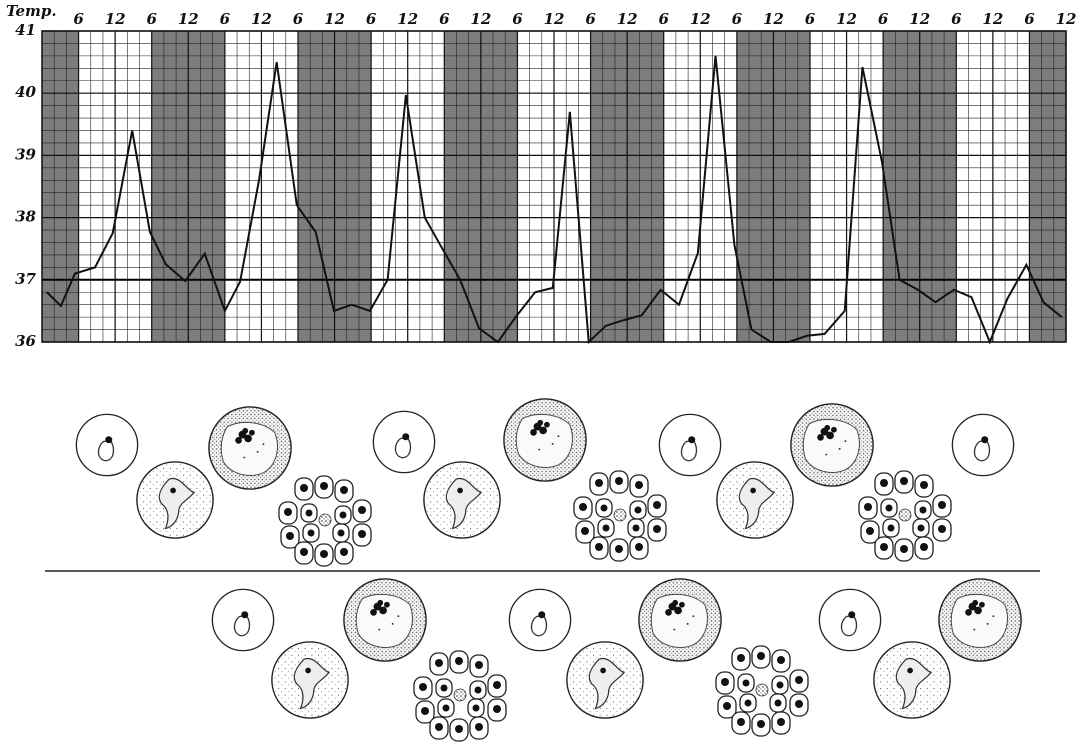  I want to click on y-tick-label: 41, so click(25, 30).